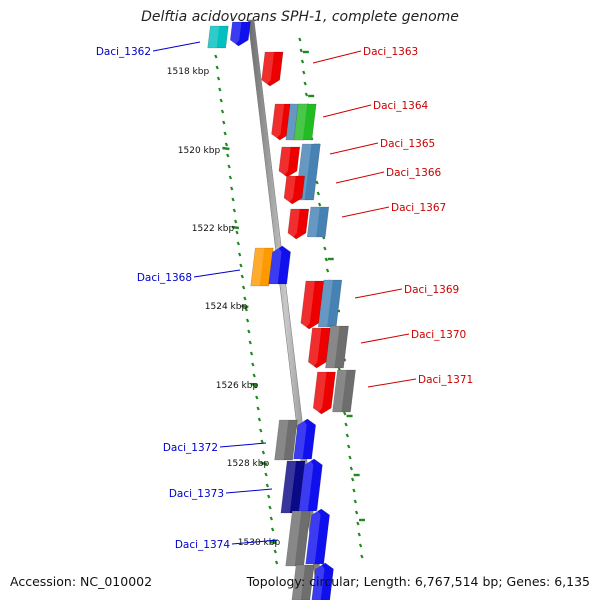 Image resolution: width=600 pixels, height=600 pixels. I want to click on gene-label-text: Daci_1369, so click(431, 290).